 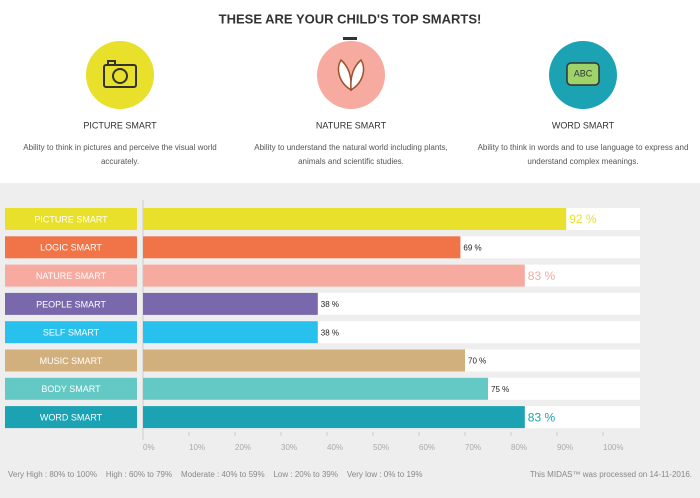 I want to click on x-tick-label: 30%, so click(x=289, y=447).